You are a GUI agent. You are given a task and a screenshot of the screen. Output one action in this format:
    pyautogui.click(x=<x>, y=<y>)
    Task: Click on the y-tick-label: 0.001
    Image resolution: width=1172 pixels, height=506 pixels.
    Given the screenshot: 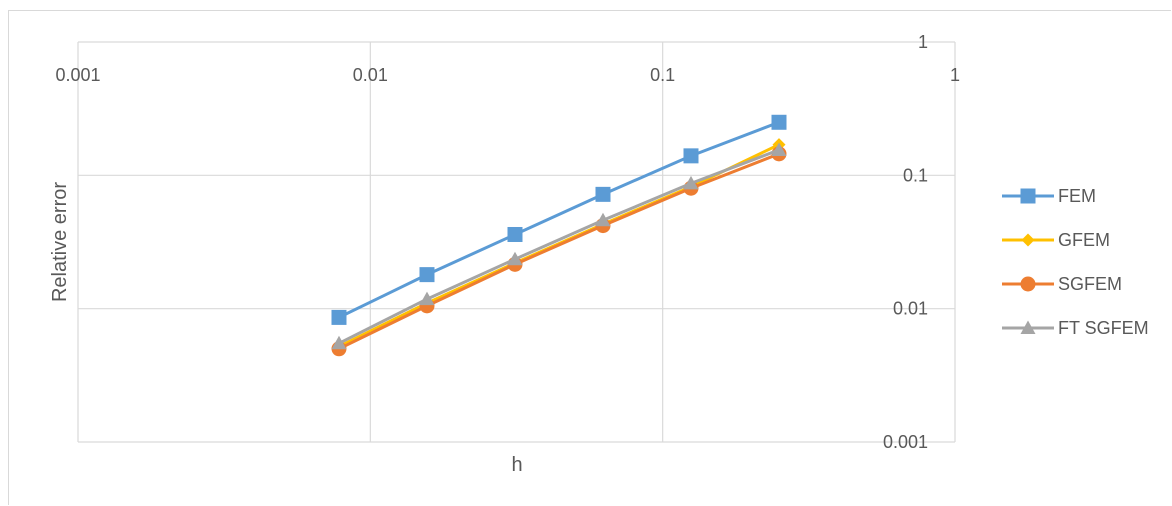 What is the action you would take?
    pyautogui.click(x=905, y=442)
    